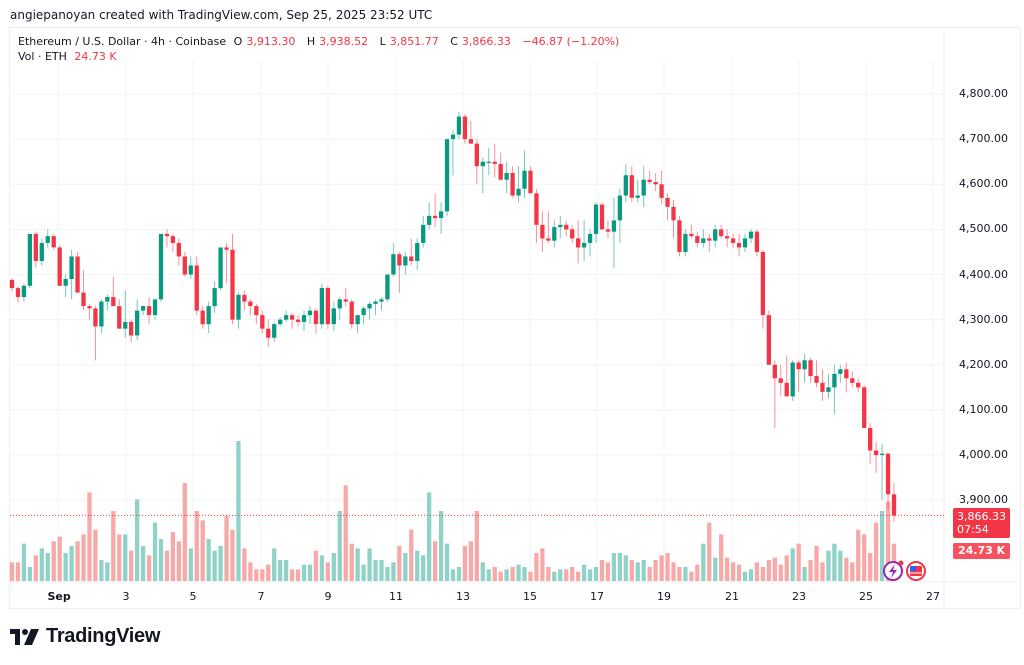 The height and width of the screenshot is (665, 1024). I want to click on time-tick-label: 11, so click(396, 596).